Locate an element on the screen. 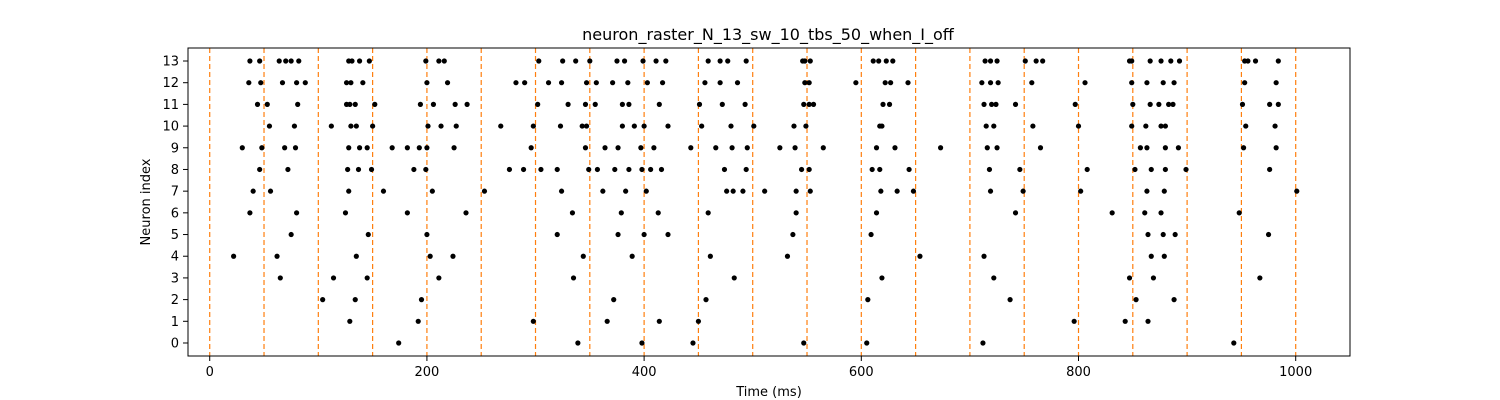 The width and height of the screenshot is (1500, 400). y-tick-label: 7 is located at coordinates (175, 192).